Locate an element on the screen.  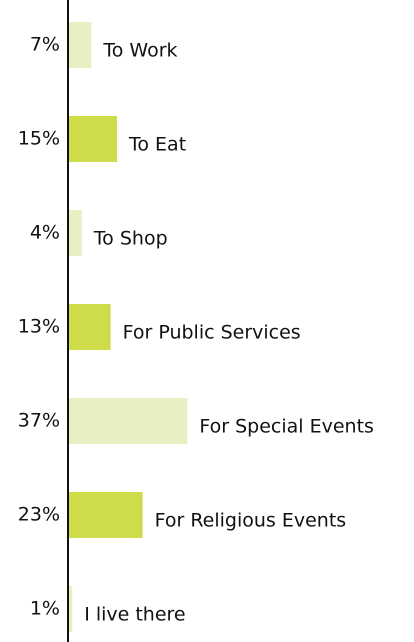
category-label: To Shop is located at coordinates (130, 239).